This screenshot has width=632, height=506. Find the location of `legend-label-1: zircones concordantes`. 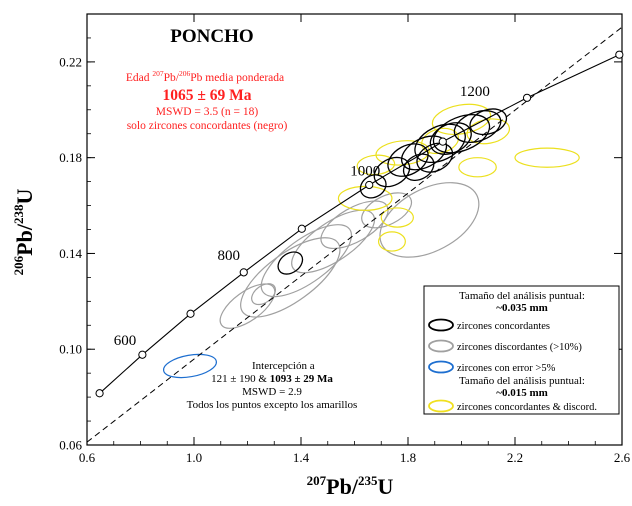

legend-label-1: zircones concordantes is located at coordinates (503, 326).